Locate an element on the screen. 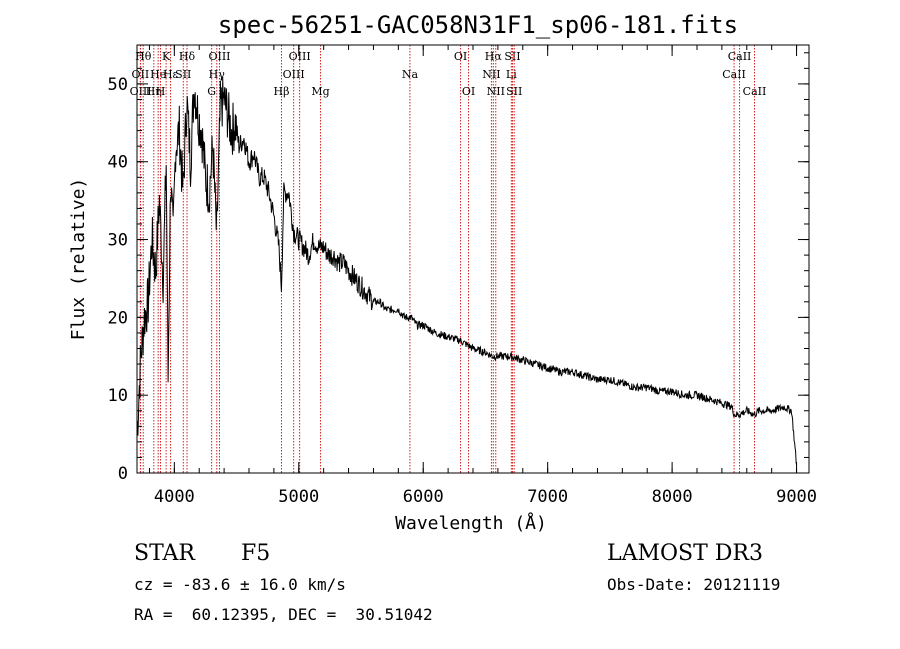  chart-title: spec-56251-GAC058N31F1_sp06-181.fits is located at coordinates (478, 25).